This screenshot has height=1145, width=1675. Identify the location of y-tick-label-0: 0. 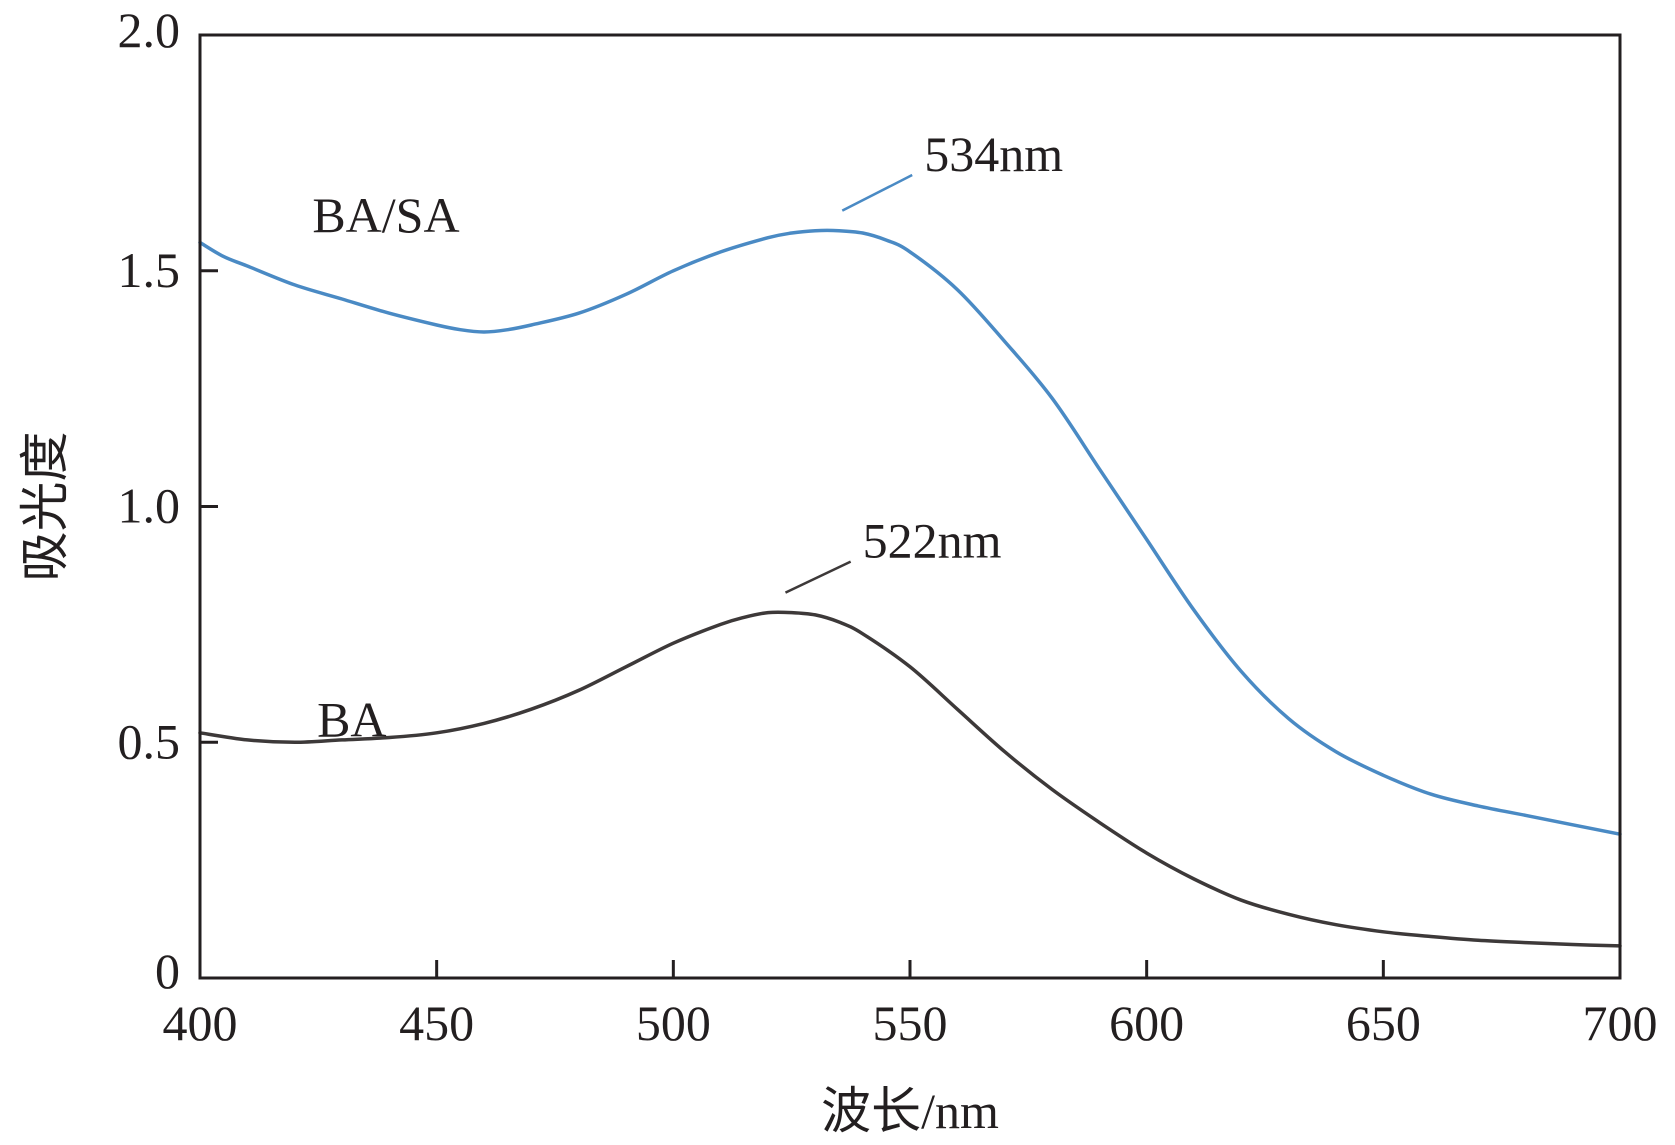
(167, 971).